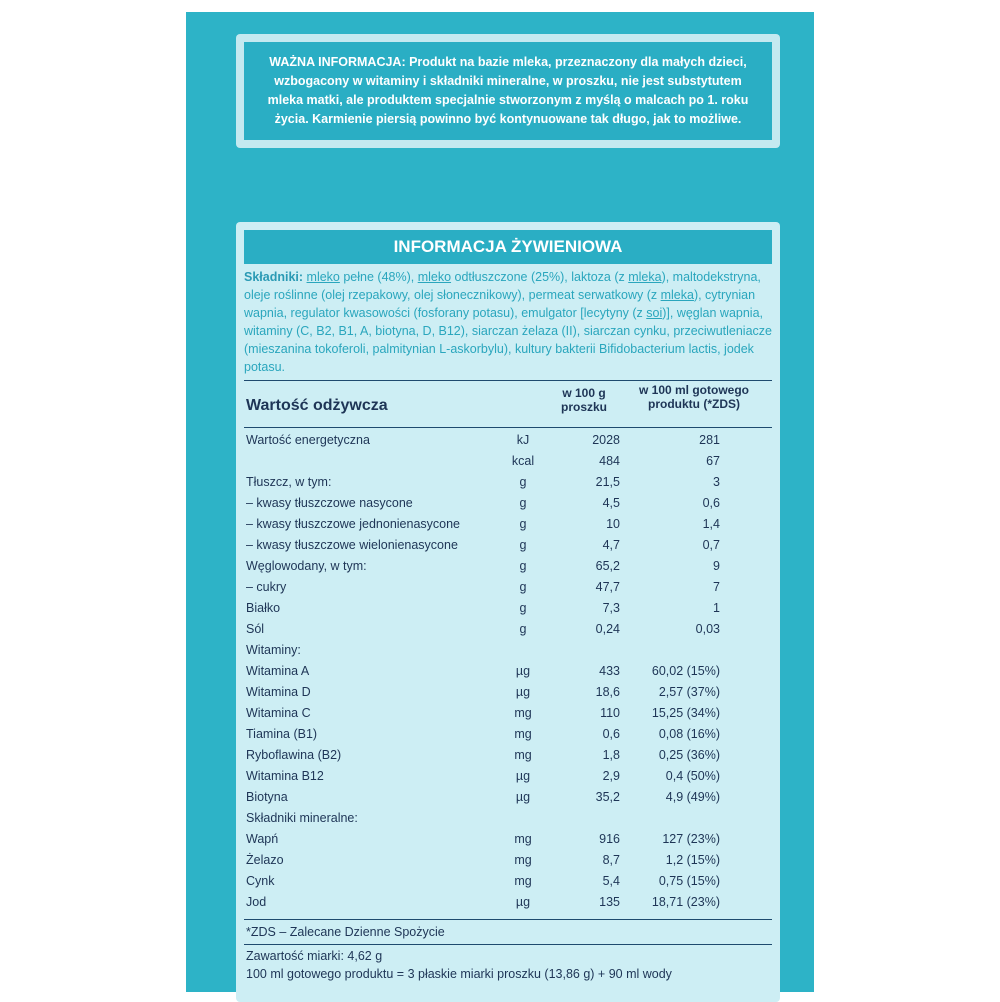 This screenshot has height=1002, width=1000. What do you see at coordinates (378, 277) in the screenshot?
I see `ingredient-text: pełne (48%),` at bounding box center [378, 277].